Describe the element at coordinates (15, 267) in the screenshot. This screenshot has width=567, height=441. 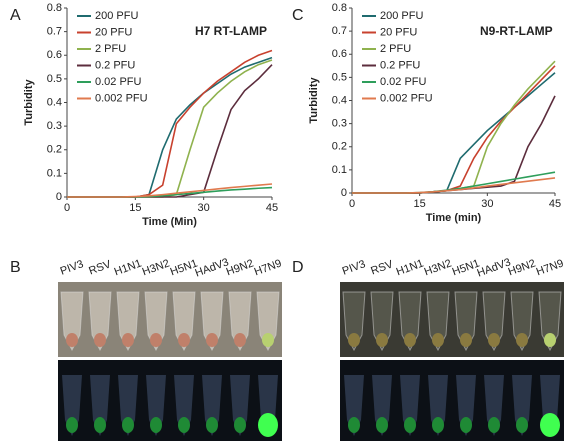
I see `panel-label: B` at that location.